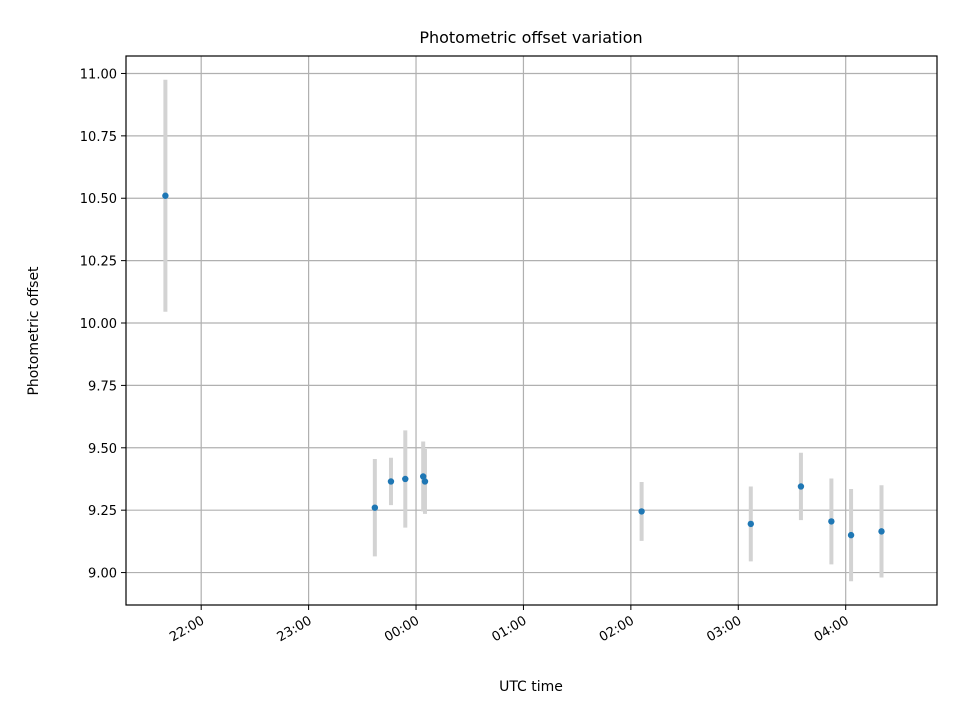 This screenshot has height=720, width=960. Describe the element at coordinates (102, 574) in the screenshot. I see `y-tick-label: 9.00` at that location.